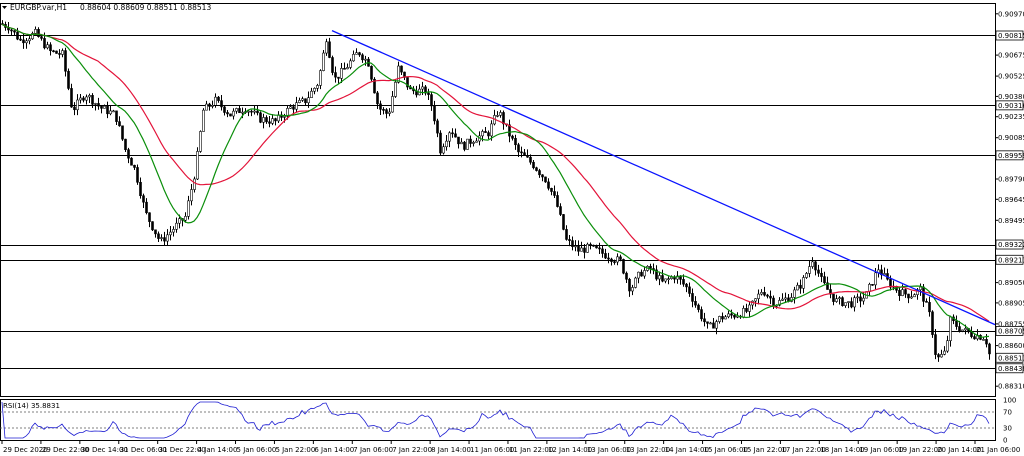 The width and height of the screenshot is (1024, 456). Describe the element at coordinates (881, 450) in the screenshot. I see `time-tick-label: 19 Jan 06:00` at that location.